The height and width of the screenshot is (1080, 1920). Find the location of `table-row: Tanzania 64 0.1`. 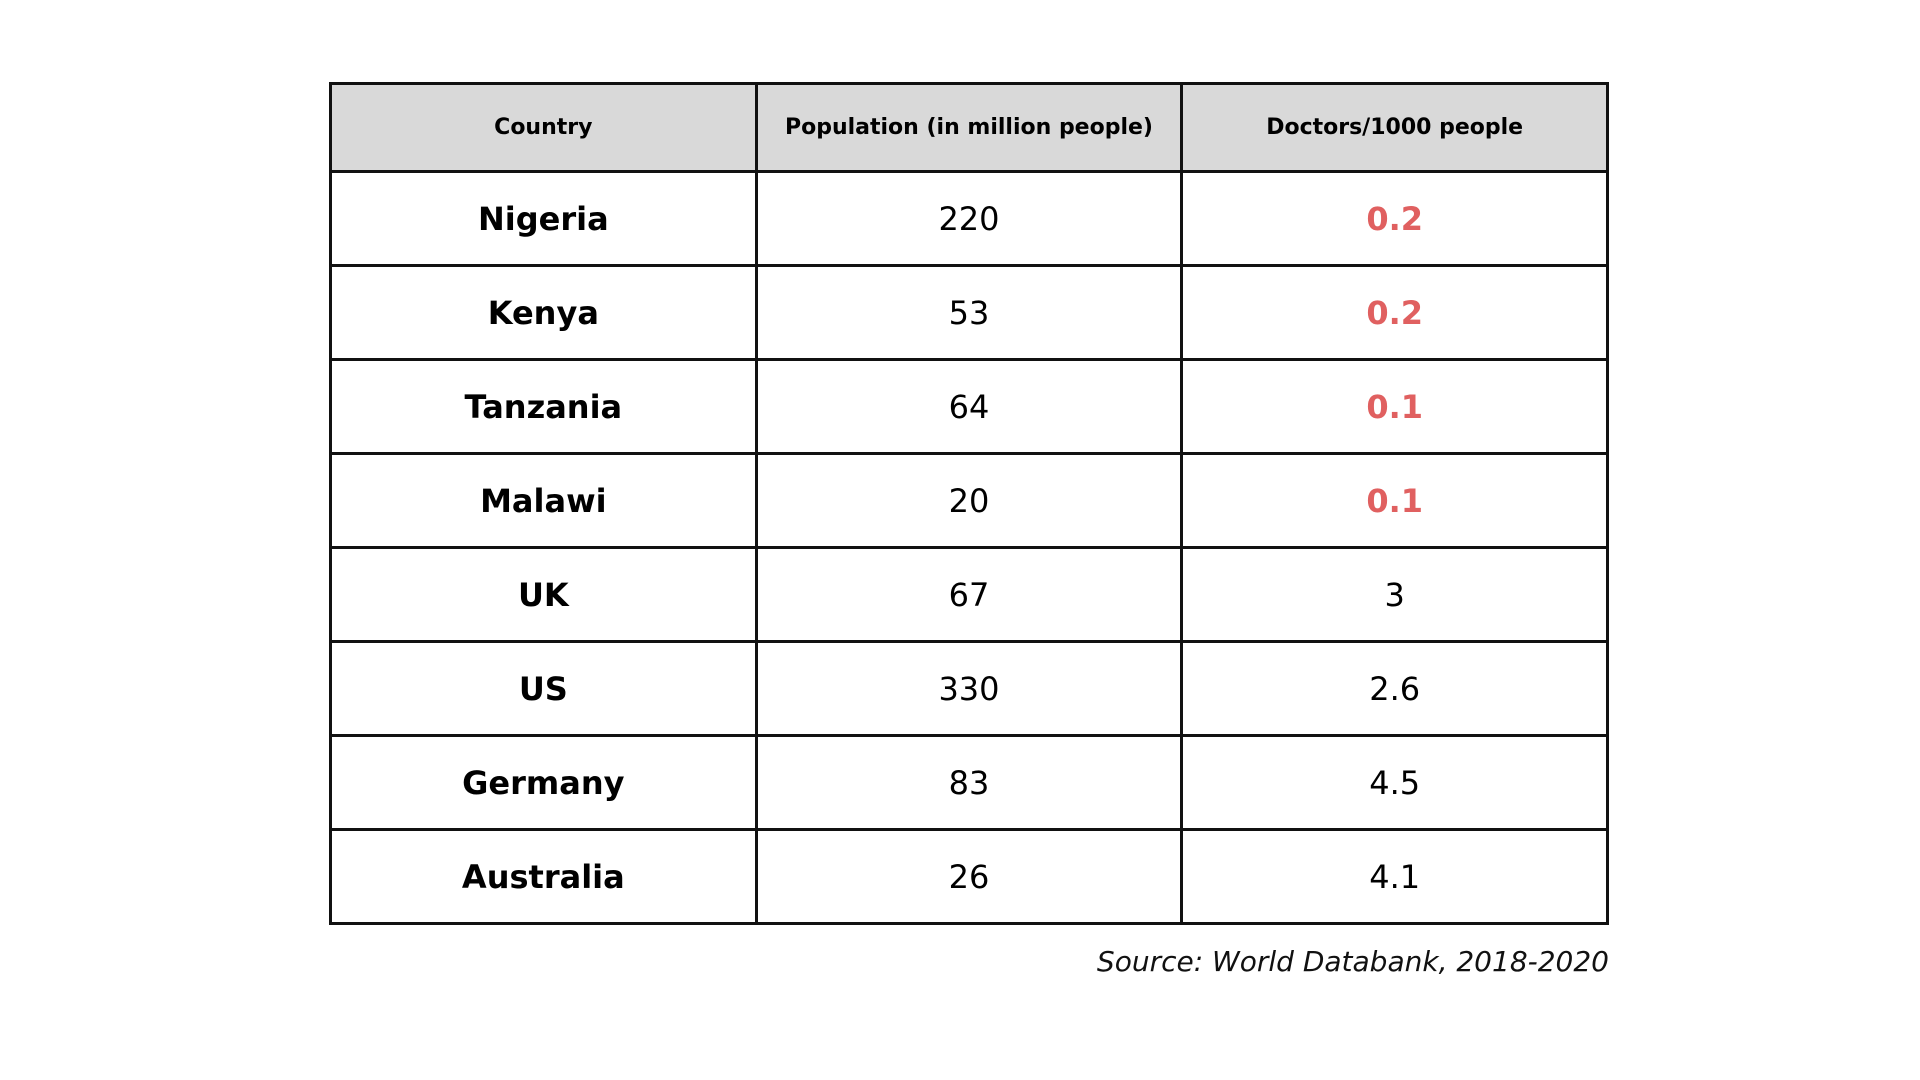

table-row: Tanzania 64 0.1 is located at coordinates (969, 406).